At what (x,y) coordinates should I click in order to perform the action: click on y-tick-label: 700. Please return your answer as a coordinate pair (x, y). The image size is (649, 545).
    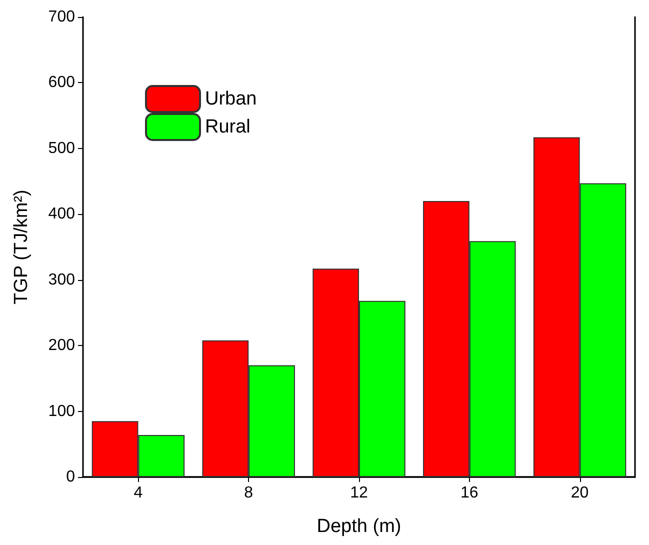
    Looking at the image, I should click on (62, 17).